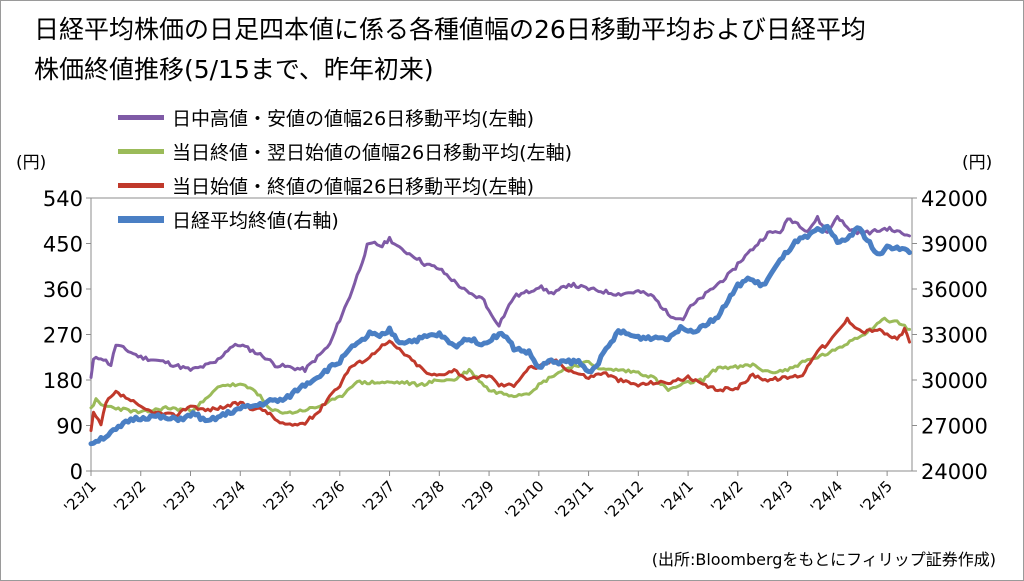 This screenshot has height=581, width=1024. Describe the element at coordinates (524, 500) in the screenshot. I see `x-tick-label: '23/10` at that location.